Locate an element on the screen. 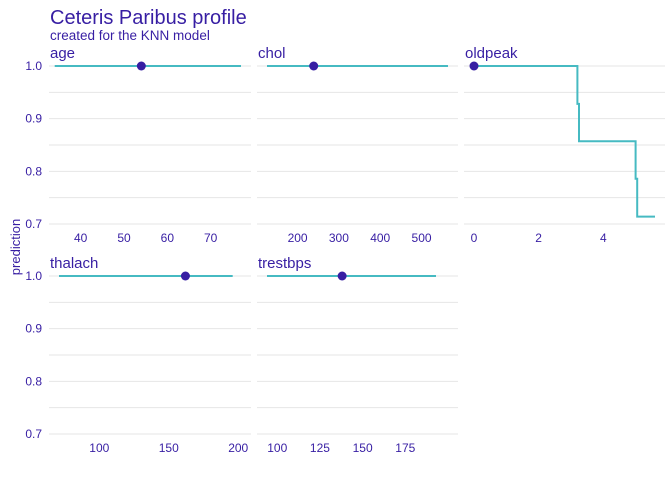 The height and width of the screenshot is (480, 672). profile-line-oldpeak is located at coordinates (564, 141).